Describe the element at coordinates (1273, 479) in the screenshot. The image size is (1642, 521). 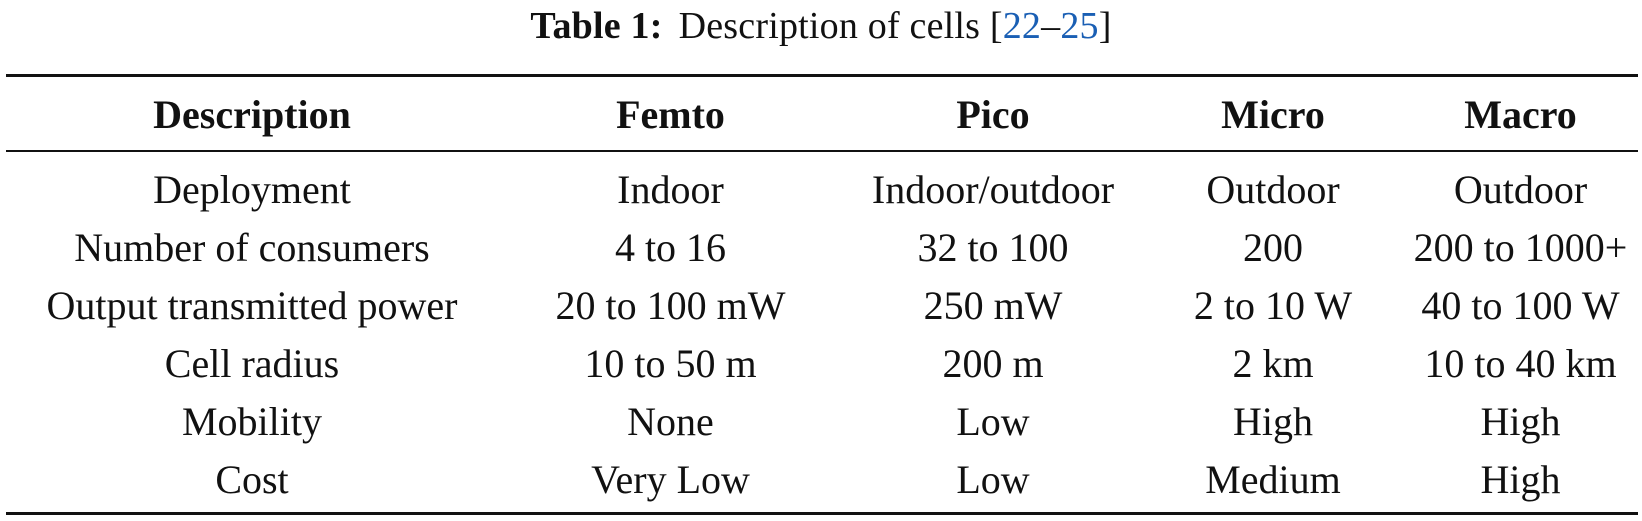
I see `table-cell: Medium` at that location.